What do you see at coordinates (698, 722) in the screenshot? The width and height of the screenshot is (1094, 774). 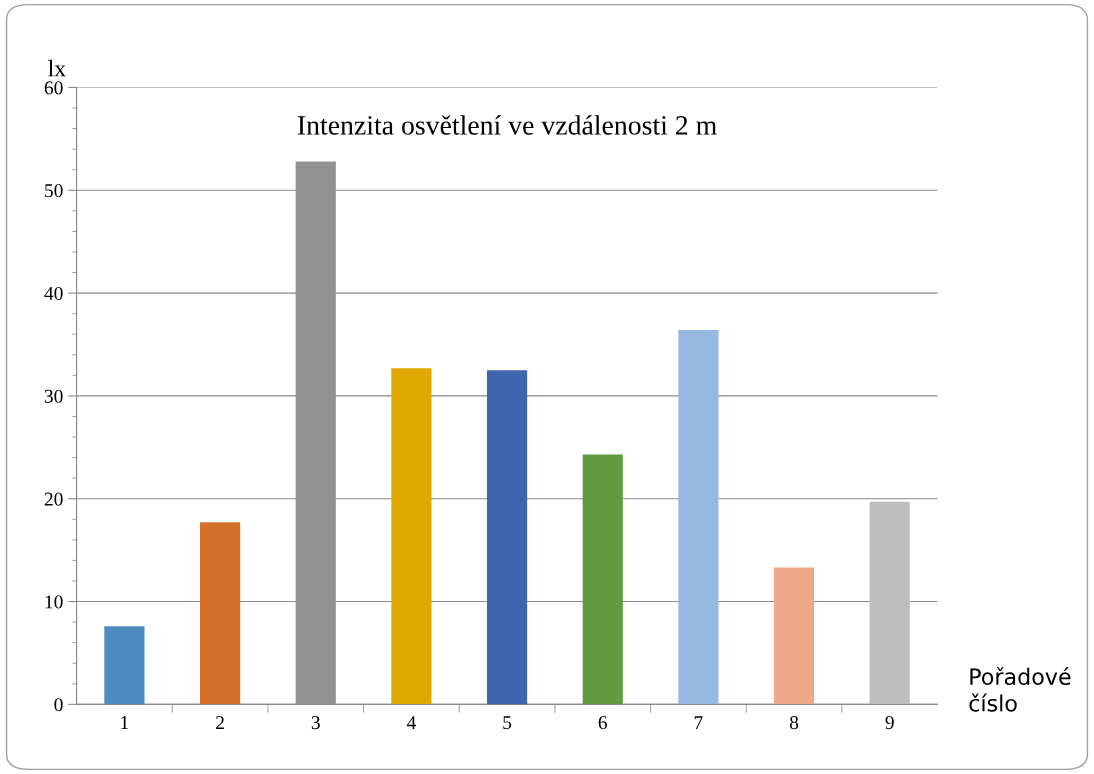 I see `x-tick-label: 7` at bounding box center [698, 722].